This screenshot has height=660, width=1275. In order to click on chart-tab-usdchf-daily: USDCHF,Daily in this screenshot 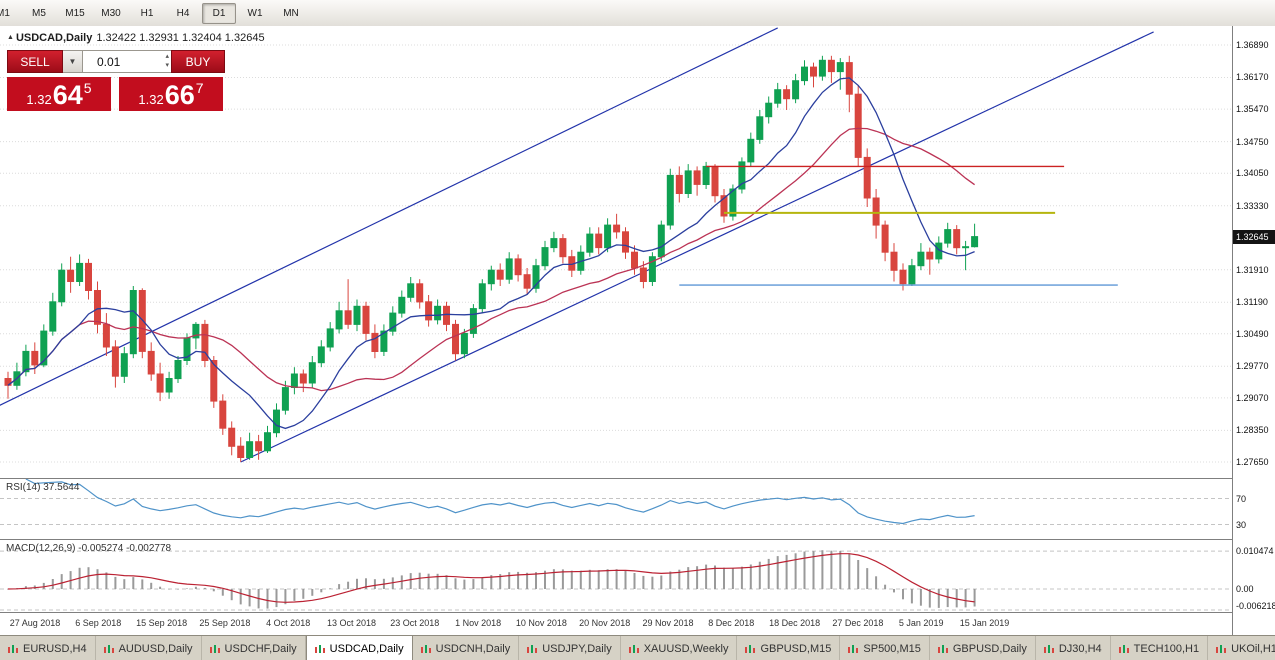, I will do `click(254, 648)`.